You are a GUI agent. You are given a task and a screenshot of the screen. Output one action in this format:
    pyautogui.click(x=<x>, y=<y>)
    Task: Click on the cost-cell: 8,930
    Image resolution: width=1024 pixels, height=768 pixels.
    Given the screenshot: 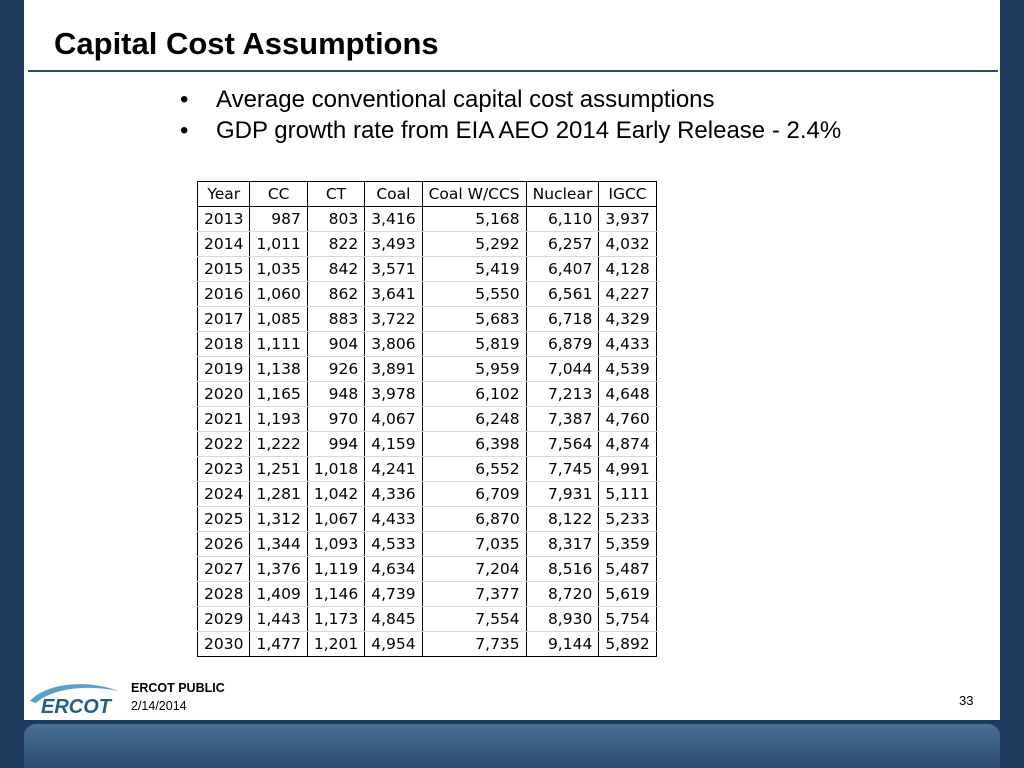 What is the action you would take?
    pyautogui.click(x=562, y=619)
    